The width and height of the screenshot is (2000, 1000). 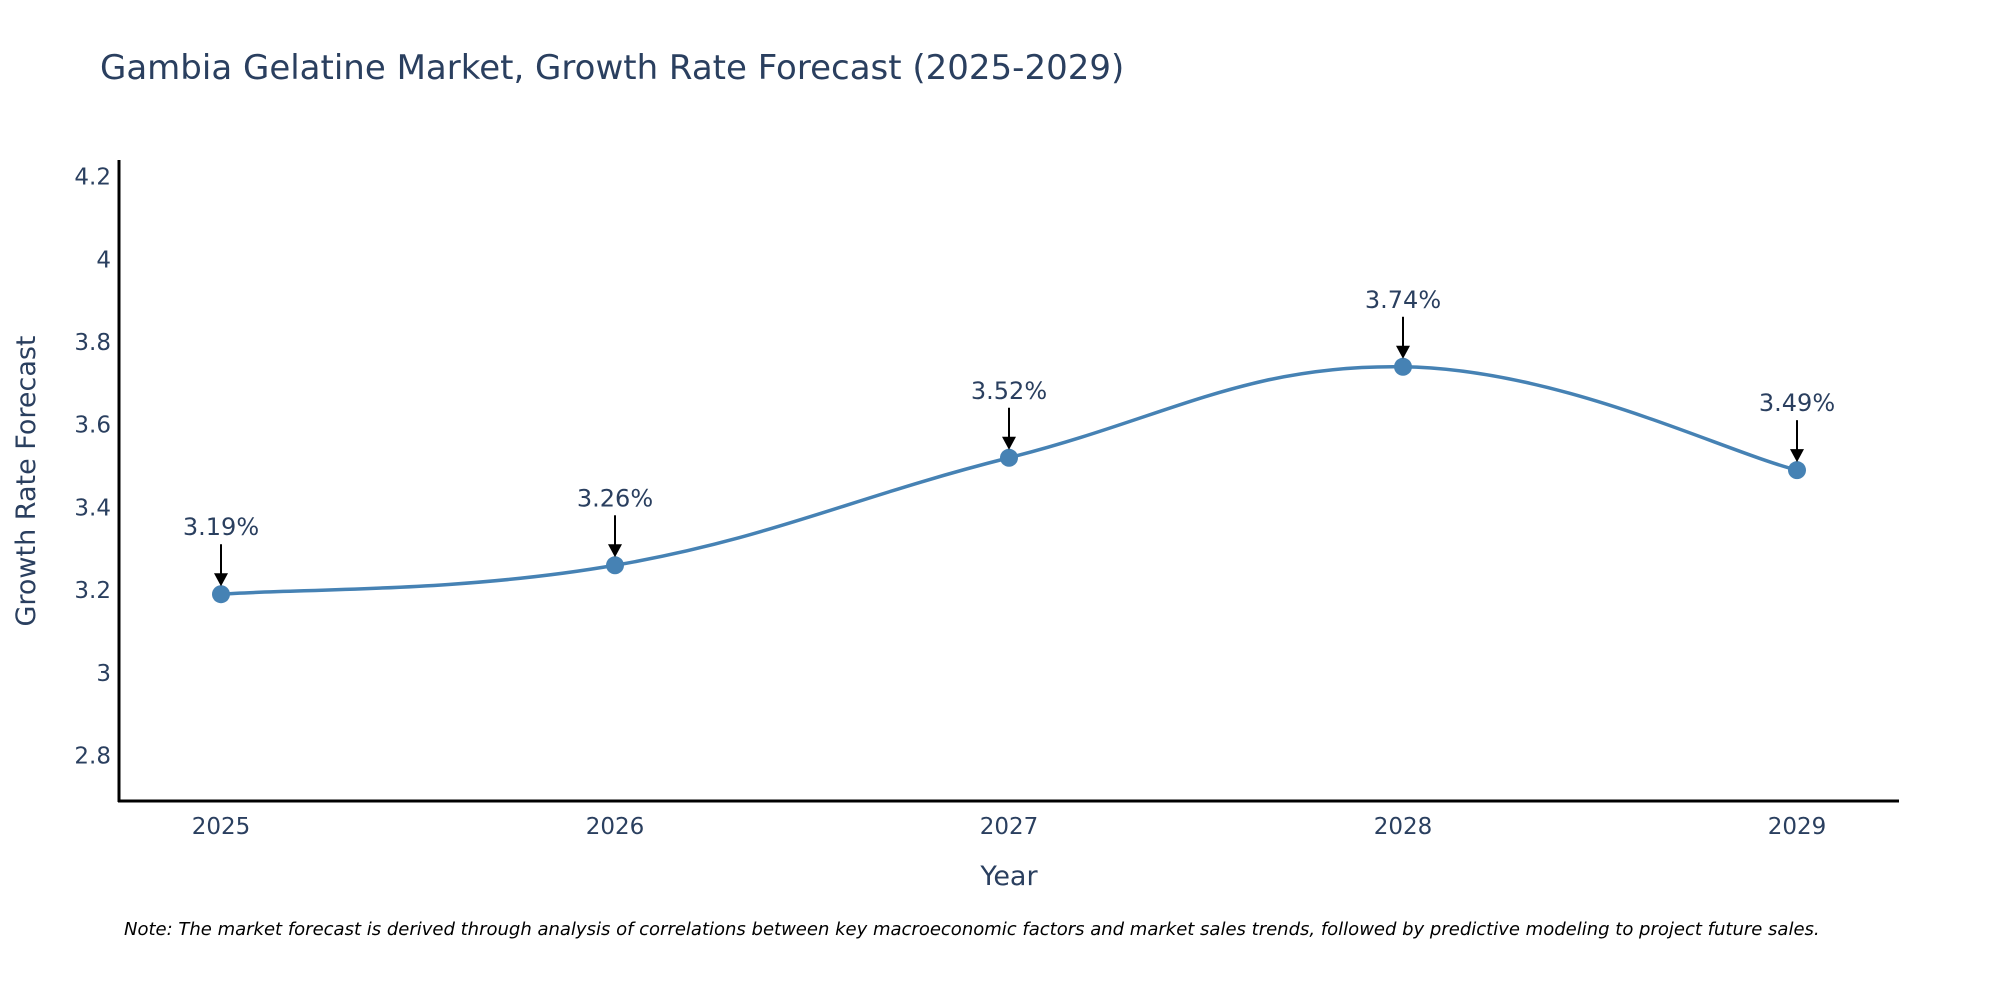 I want to click on y-axis-title: Growth Rate Forecast, so click(x=26, y=480).